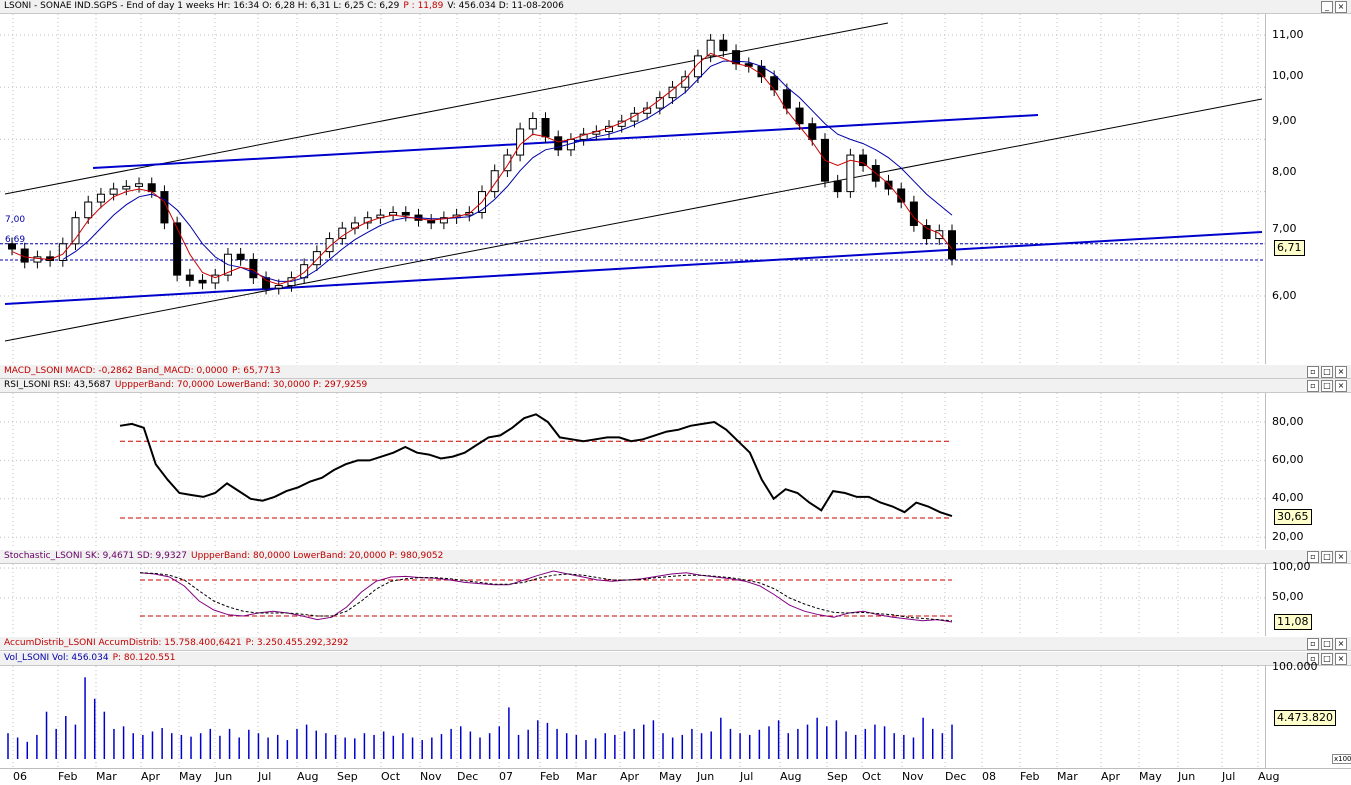 This screenshot has height=785, width=1351. I want to click on stoch-last-value: 11,08, so click(1293, 622).